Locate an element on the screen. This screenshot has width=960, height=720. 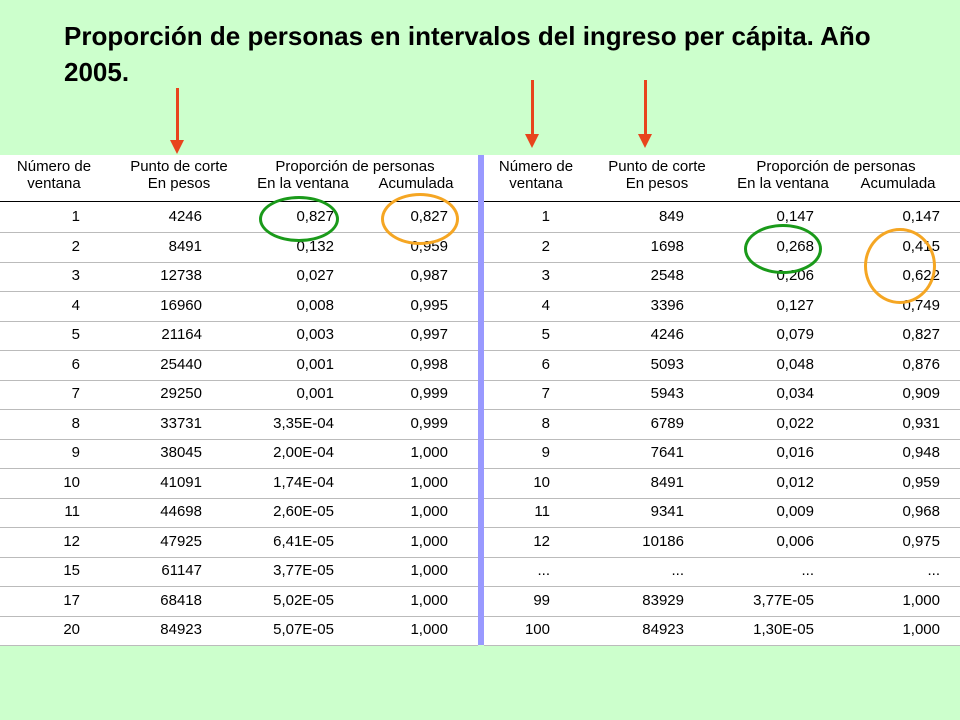
cell-in-window: 0,001 is located at coordinates (287, 365).